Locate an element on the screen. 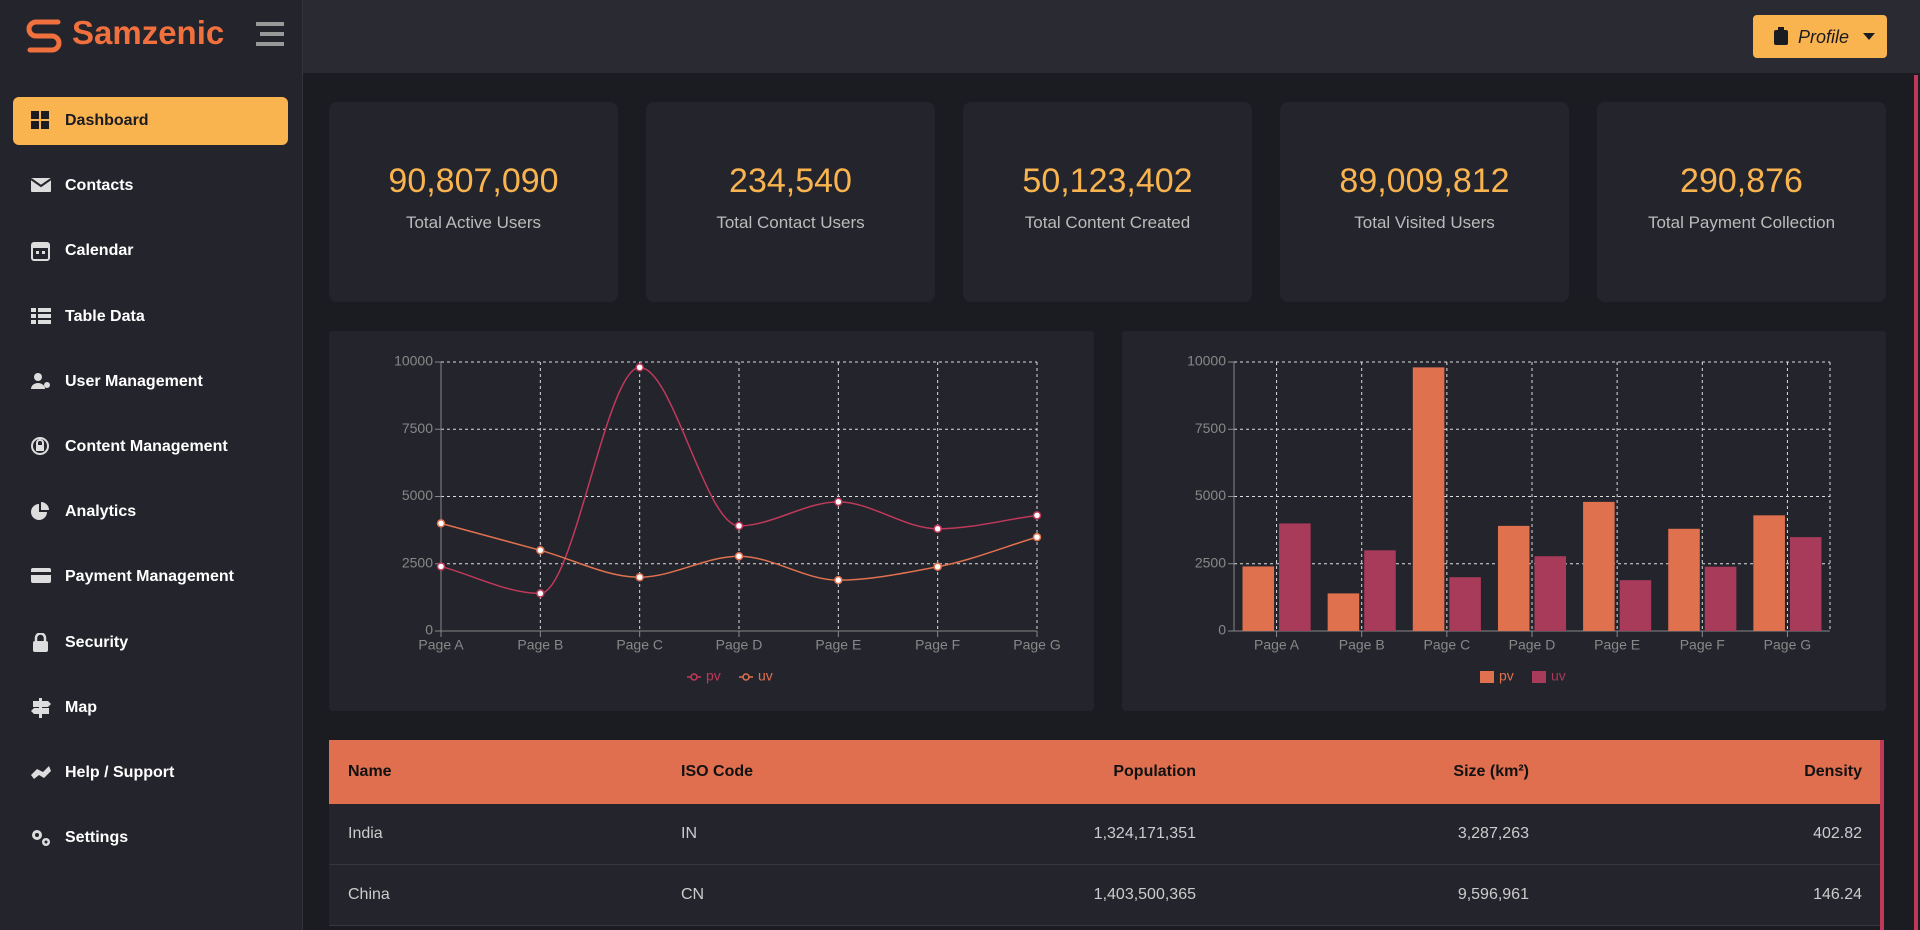 The height and width of the screenshot is (930, 1920). x-tick-label: Page E is located at coordinates (838, 645).